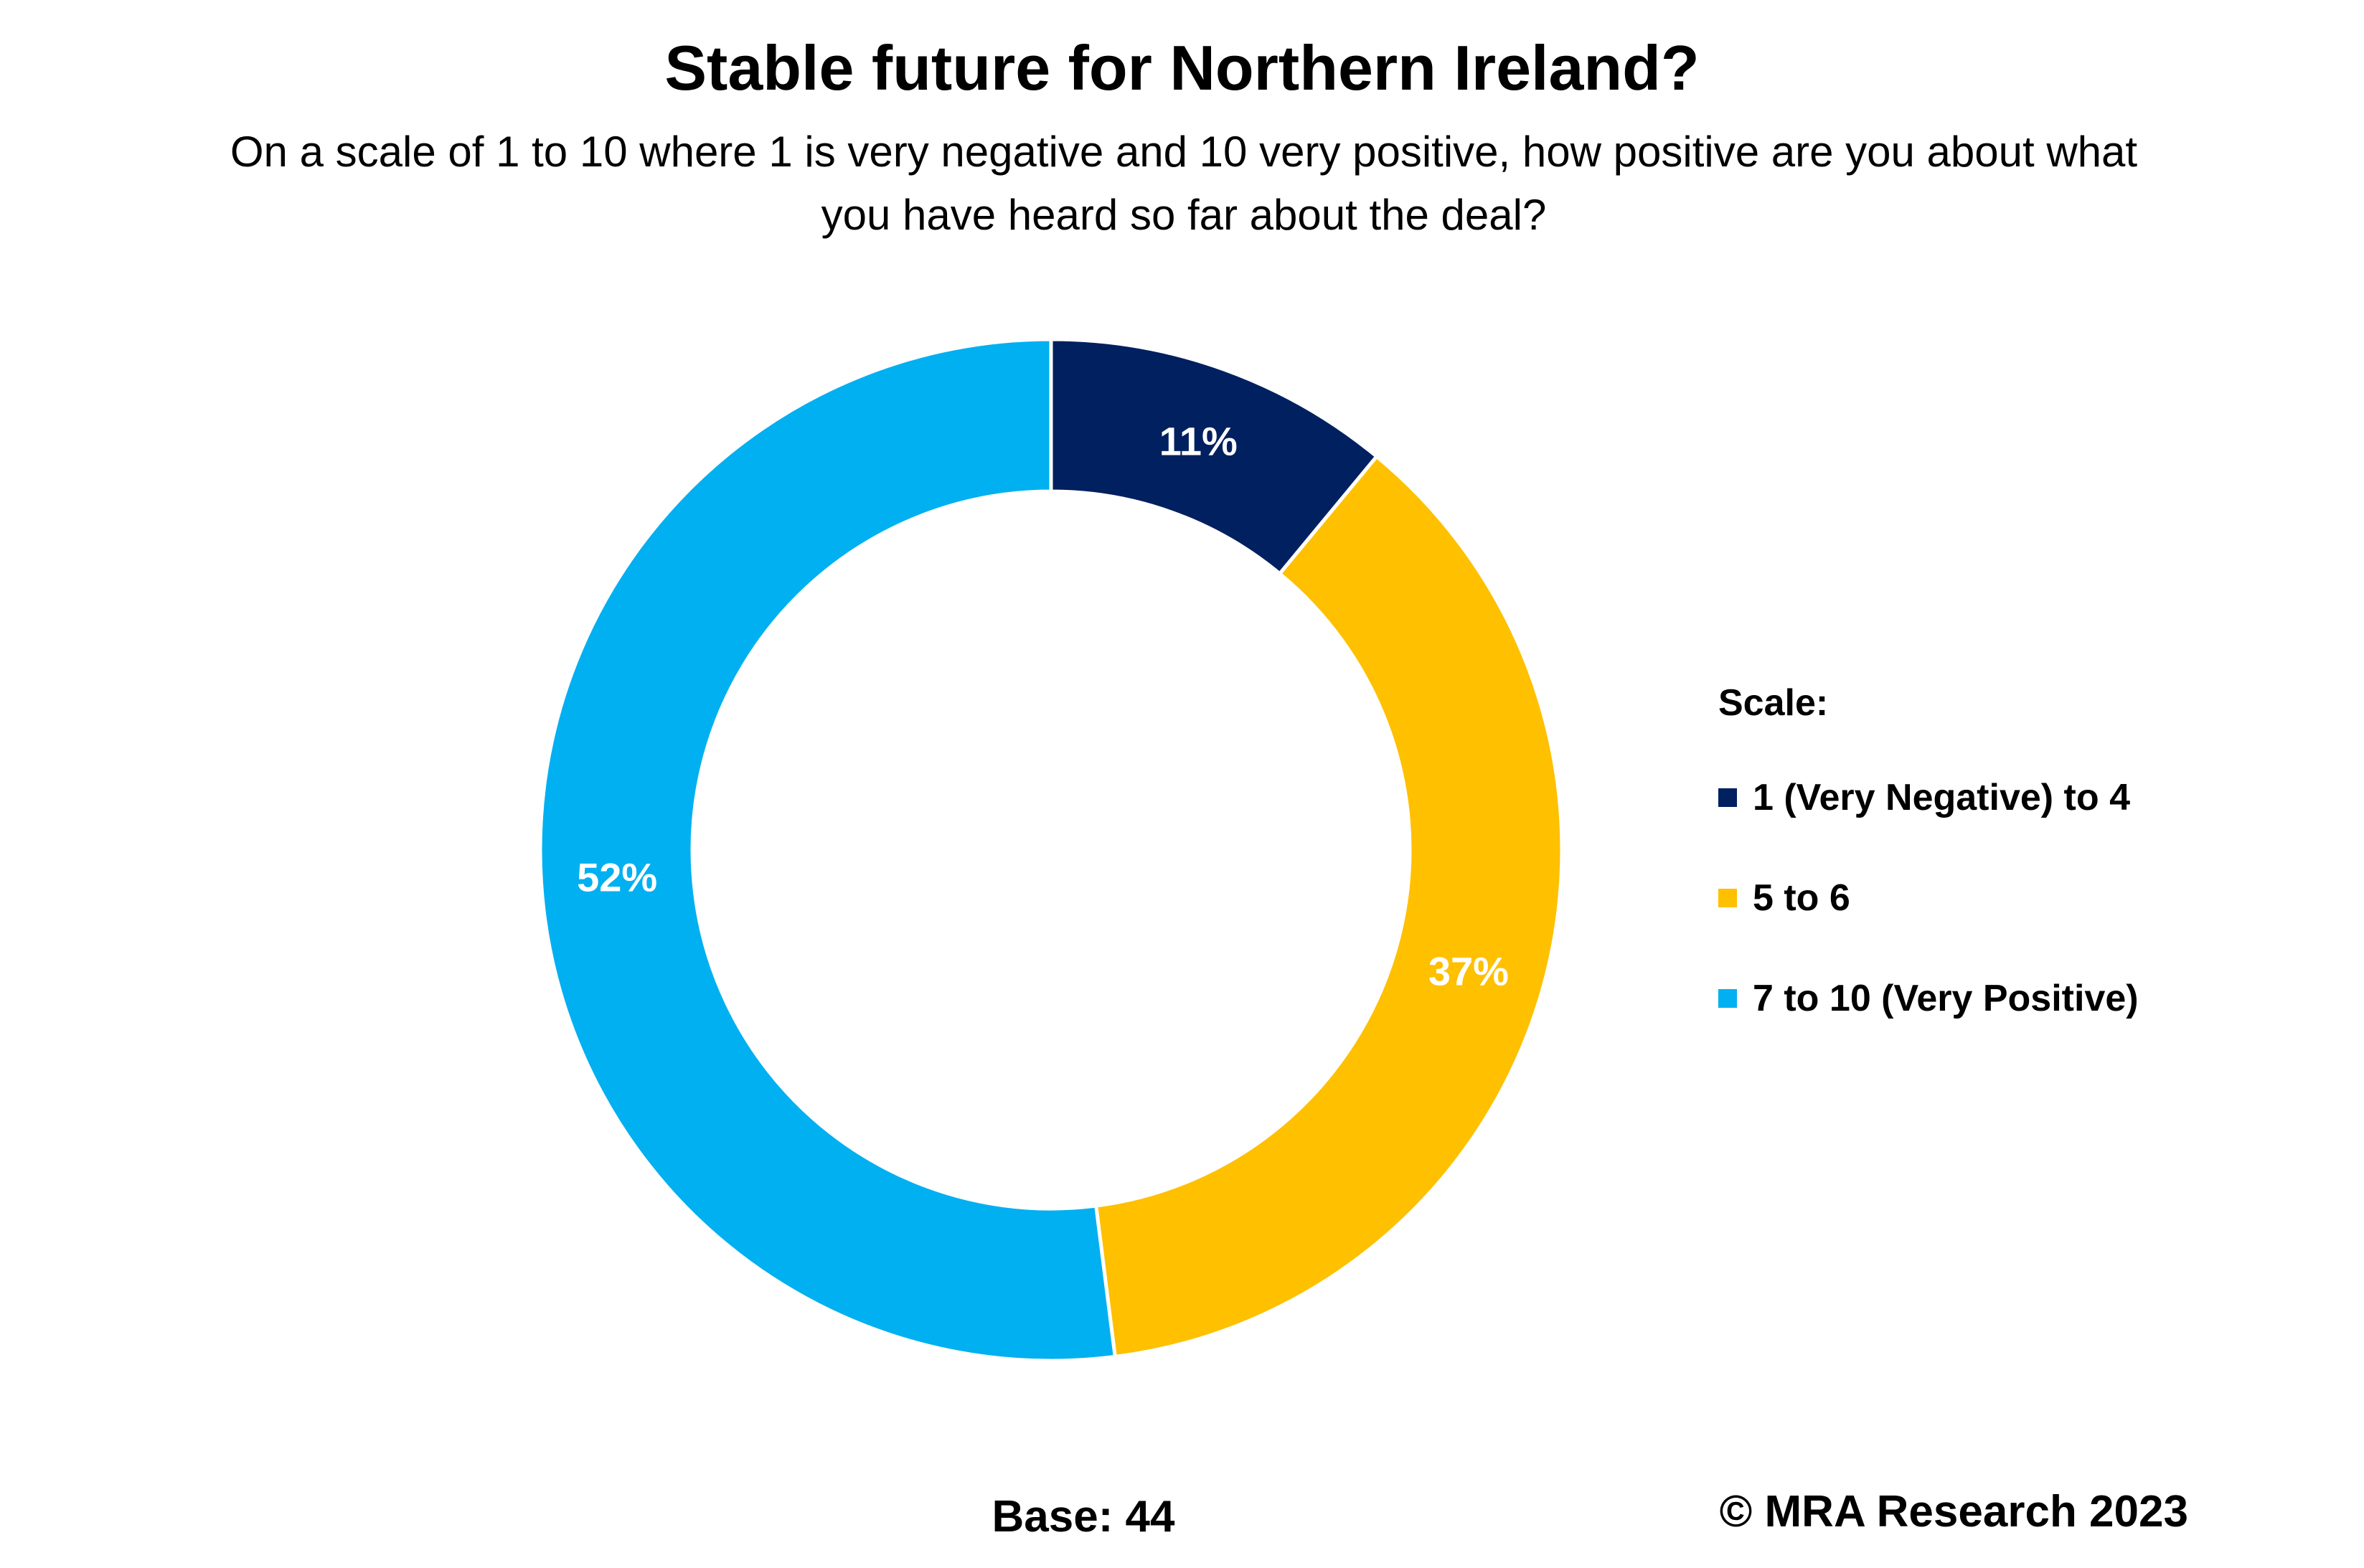 The width and height of the screenshot is (2364, 1568). I want to click on legend-item-3: 7 to 10 (Very Positive), so click(2005, 999).